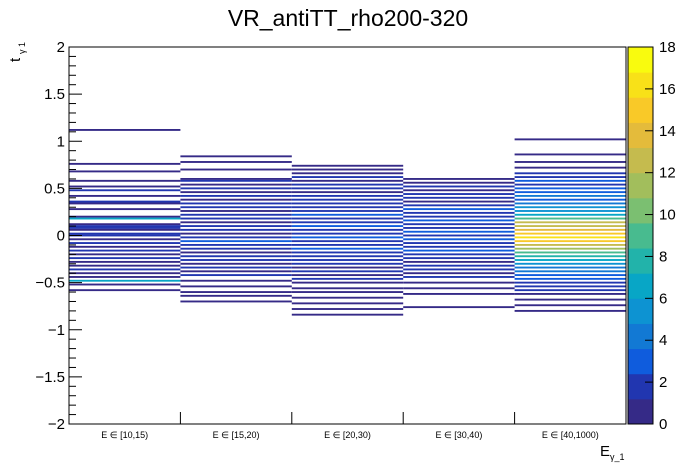 This screenshot has width=696, height=472. Describe the element at coordinates (667, 215) in the screenshot. I see `color-scale-label: 10` at that location.